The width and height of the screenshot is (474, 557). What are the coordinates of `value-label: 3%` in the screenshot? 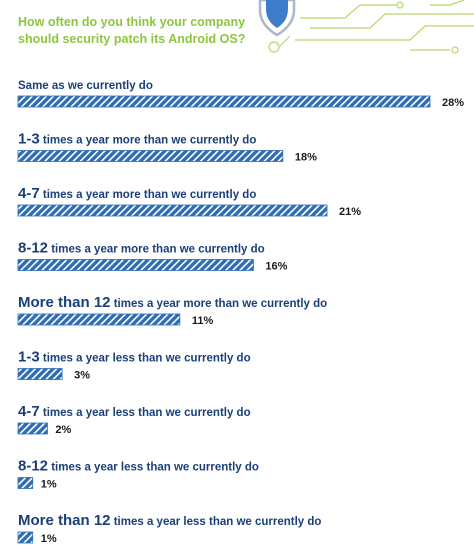 It's located at (82, 376).